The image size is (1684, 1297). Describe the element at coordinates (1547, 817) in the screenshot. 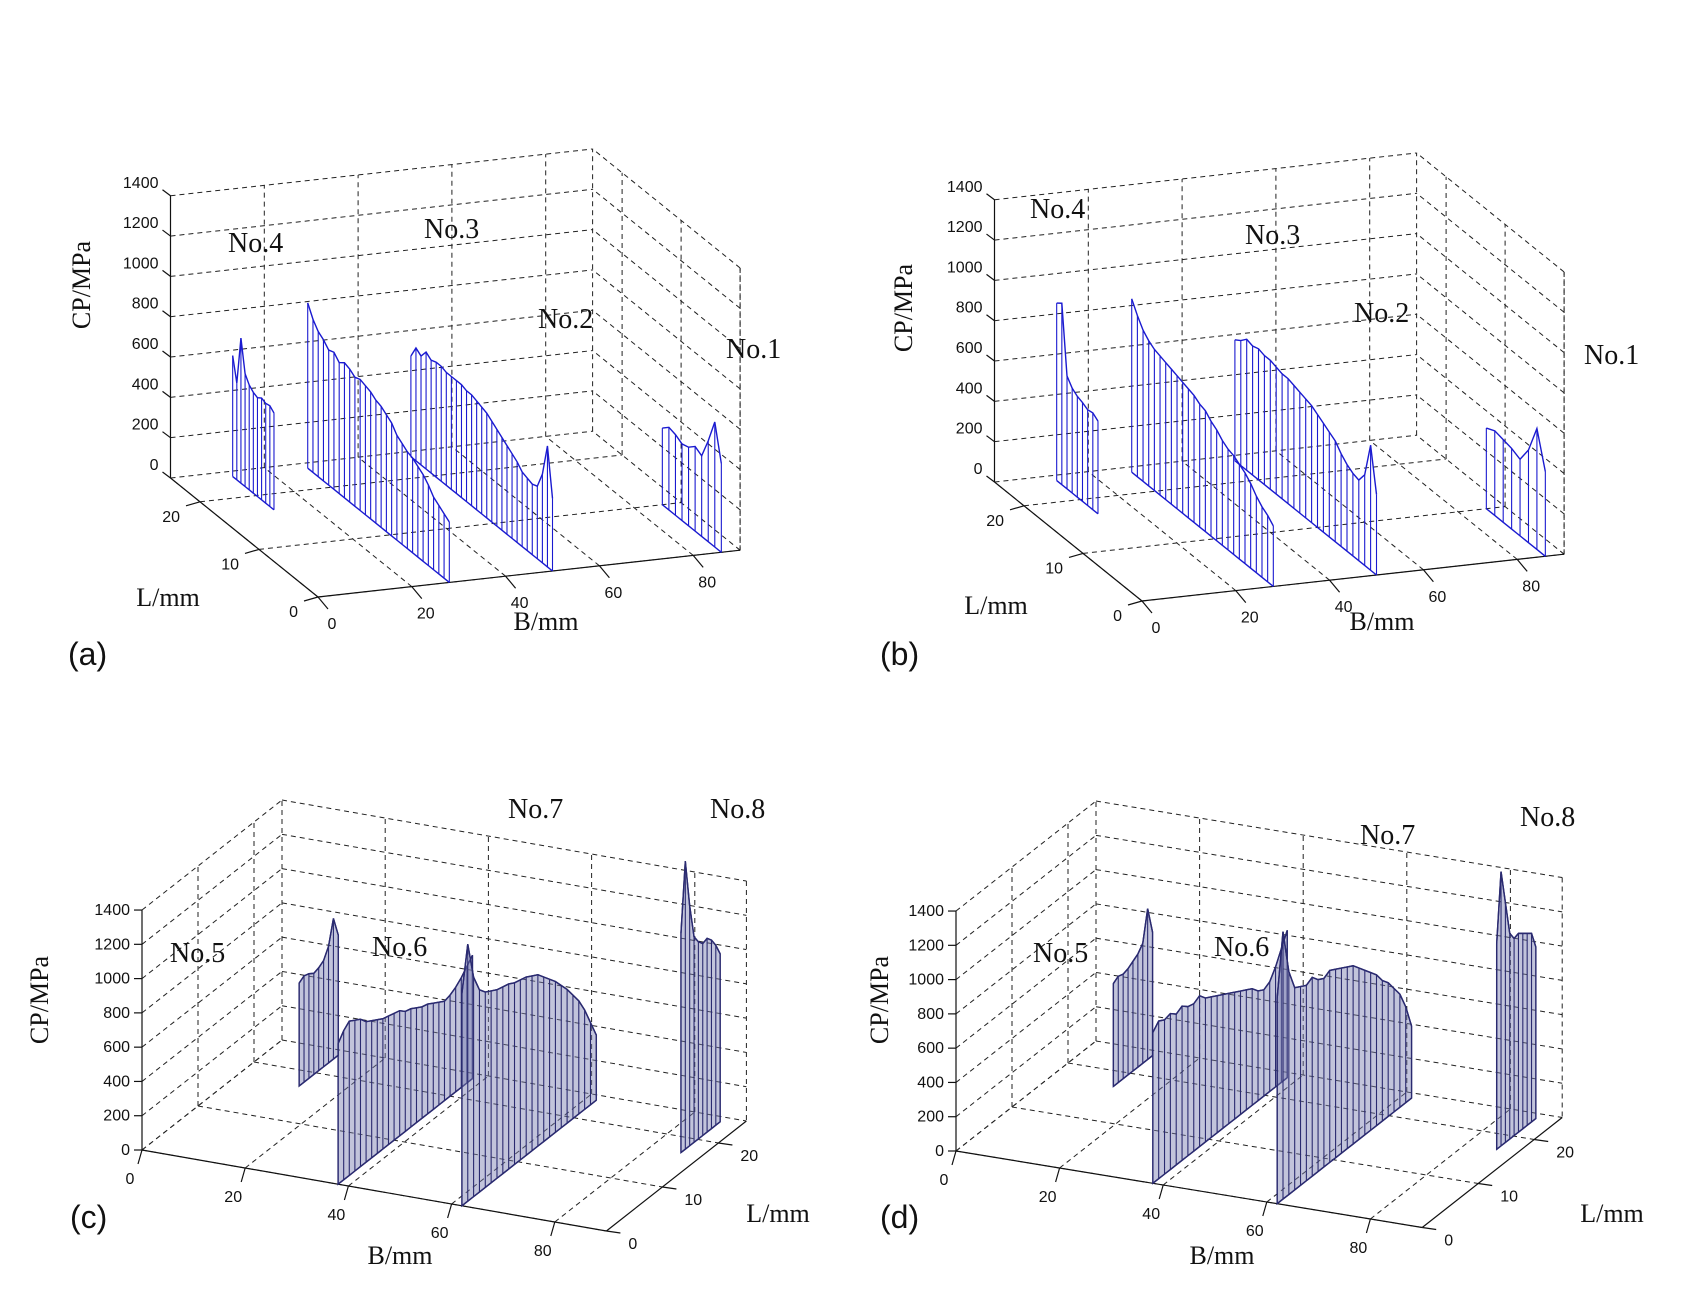

I see `series-annotation: No.8` at that location.